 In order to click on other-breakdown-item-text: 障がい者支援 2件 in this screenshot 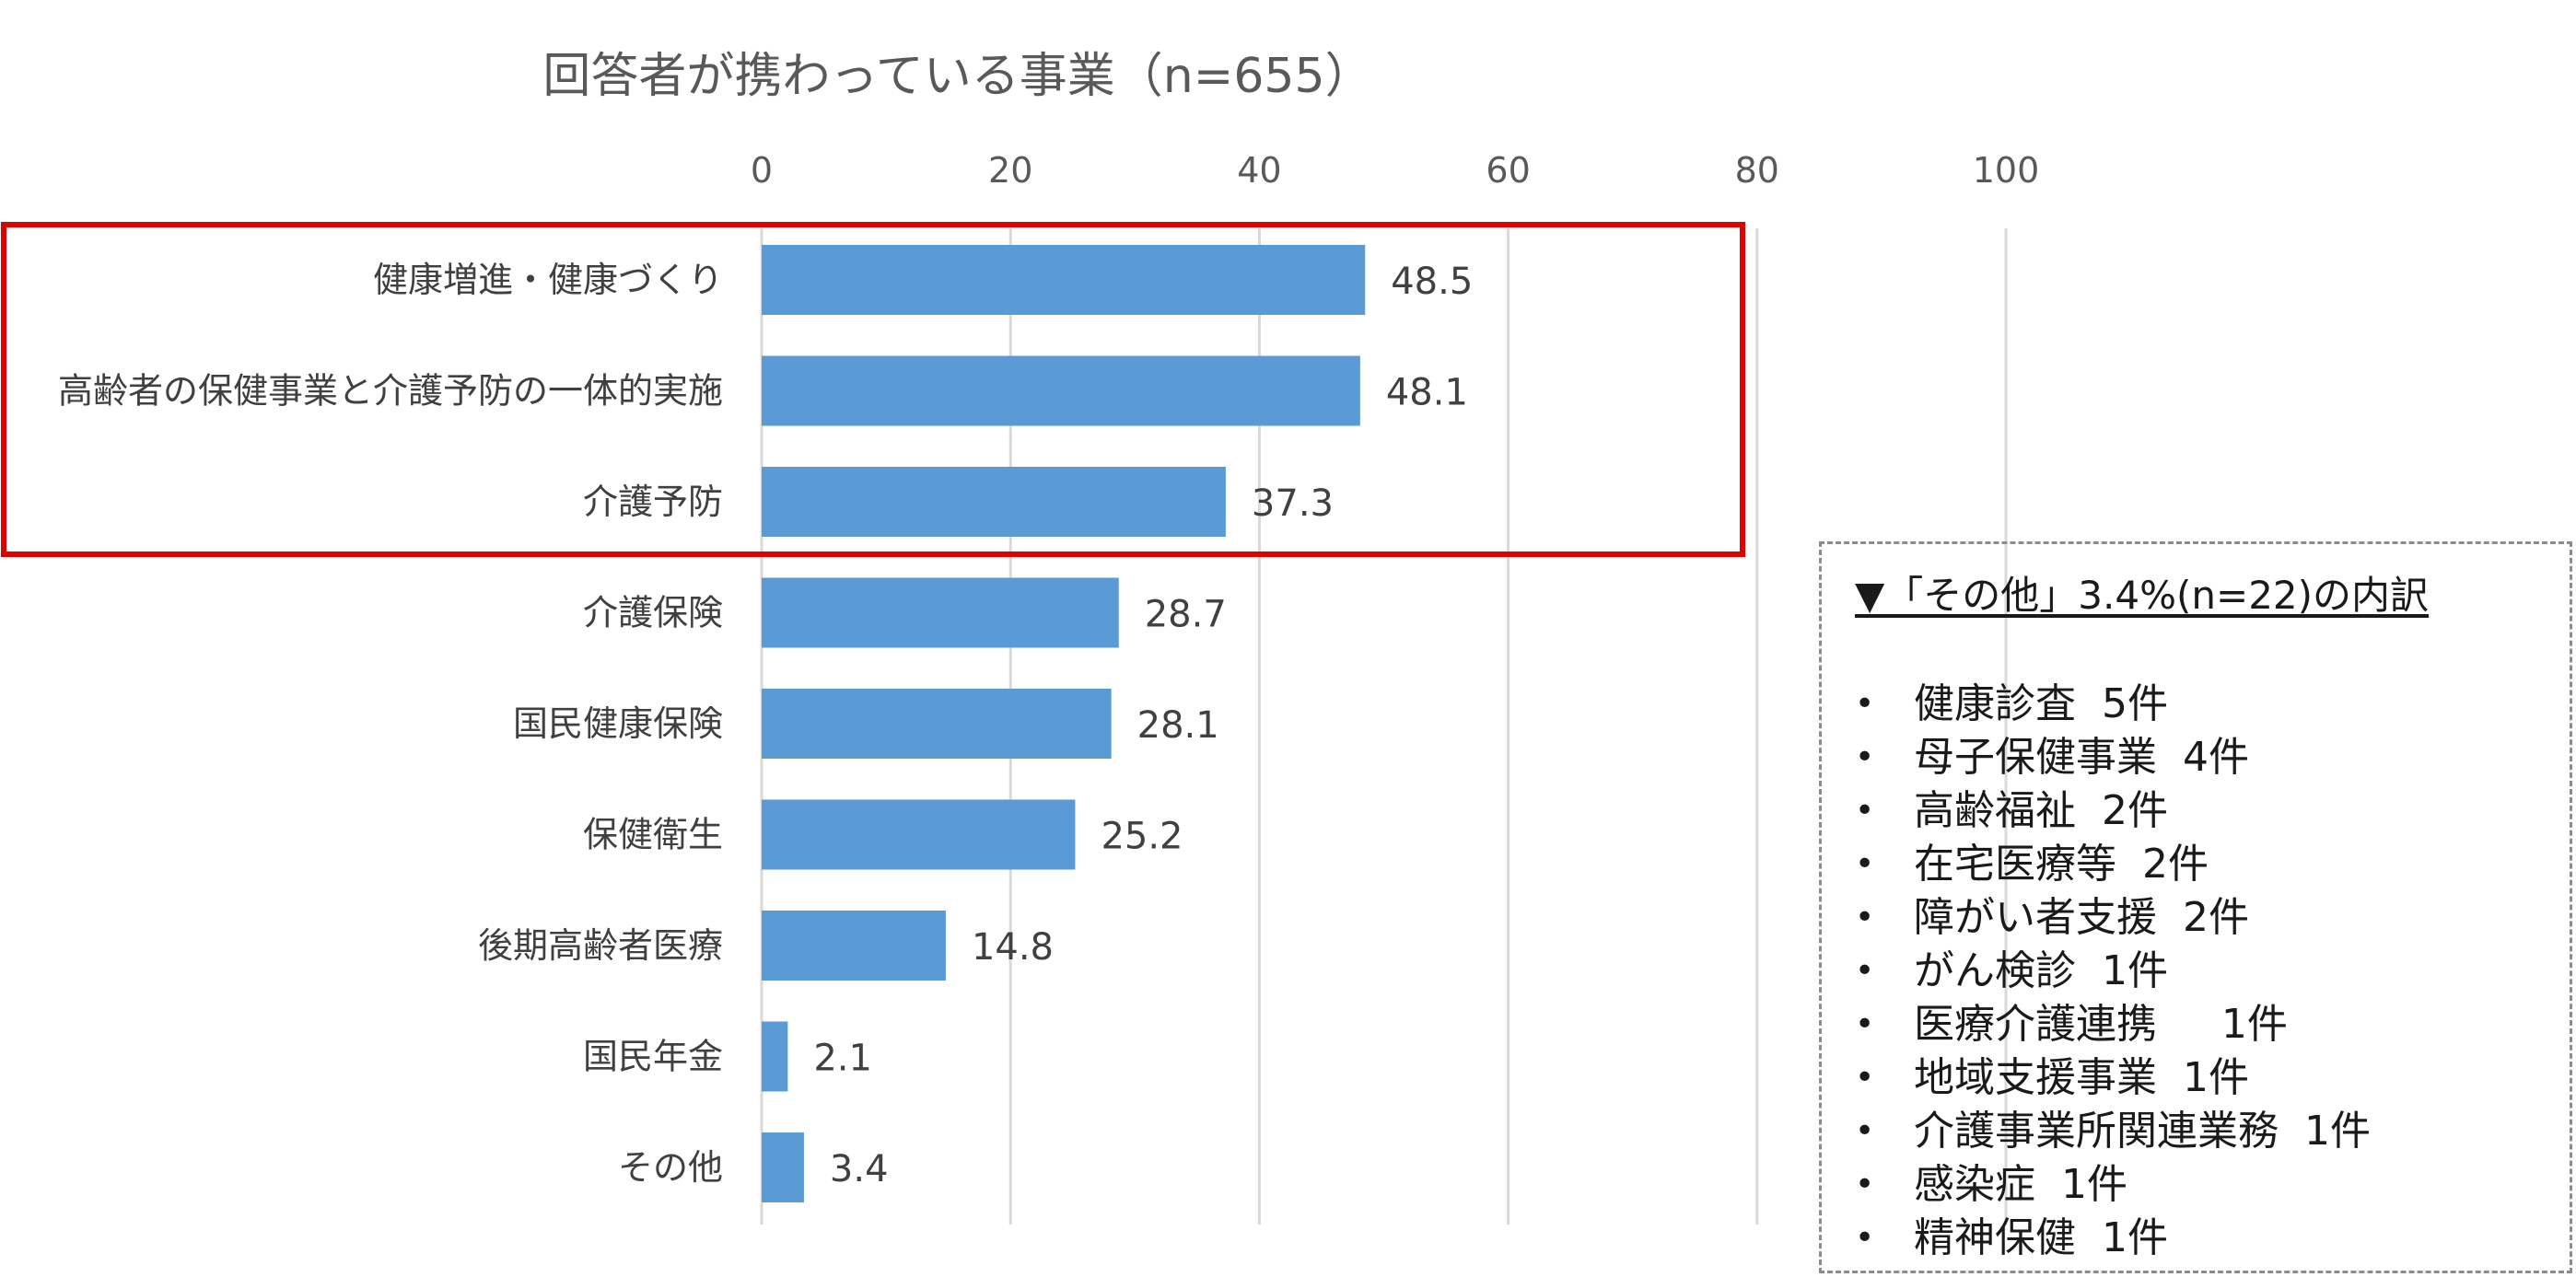, I will do `click(2081, 917)`.